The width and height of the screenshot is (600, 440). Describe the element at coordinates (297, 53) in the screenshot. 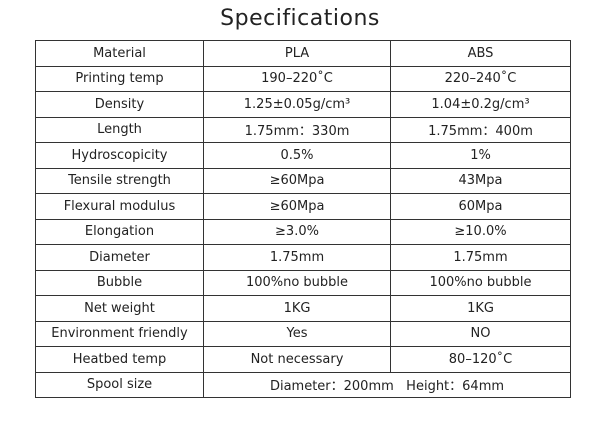

I see `cell: PLA` at that location.